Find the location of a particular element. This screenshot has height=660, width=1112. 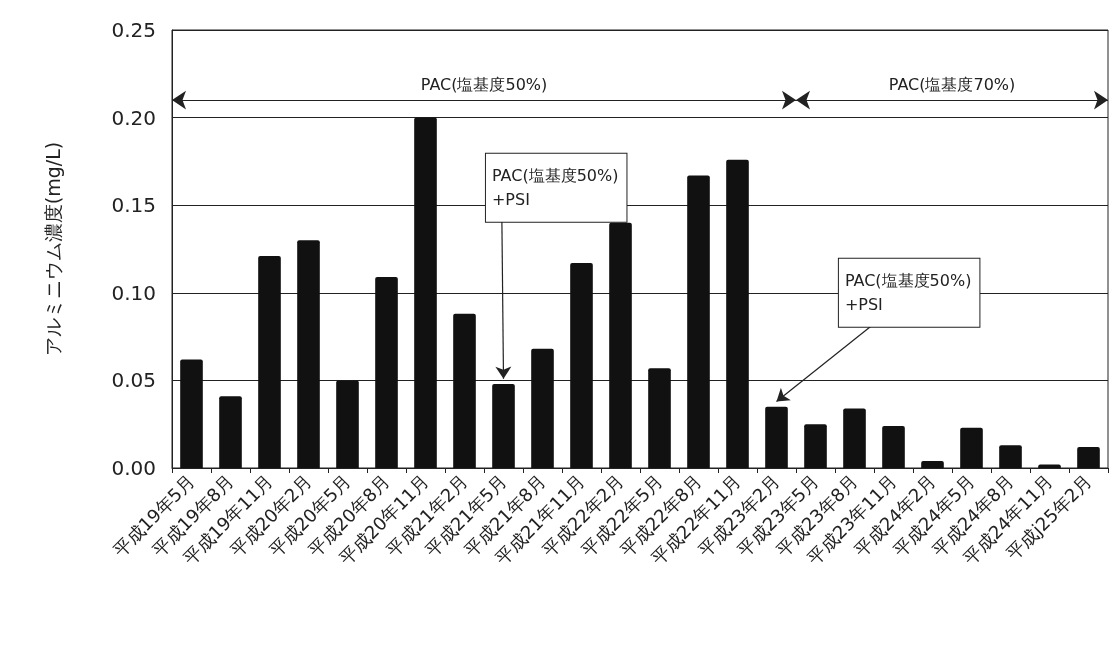

y-tick-label: 0.25 is located at coordinates (133, 30).